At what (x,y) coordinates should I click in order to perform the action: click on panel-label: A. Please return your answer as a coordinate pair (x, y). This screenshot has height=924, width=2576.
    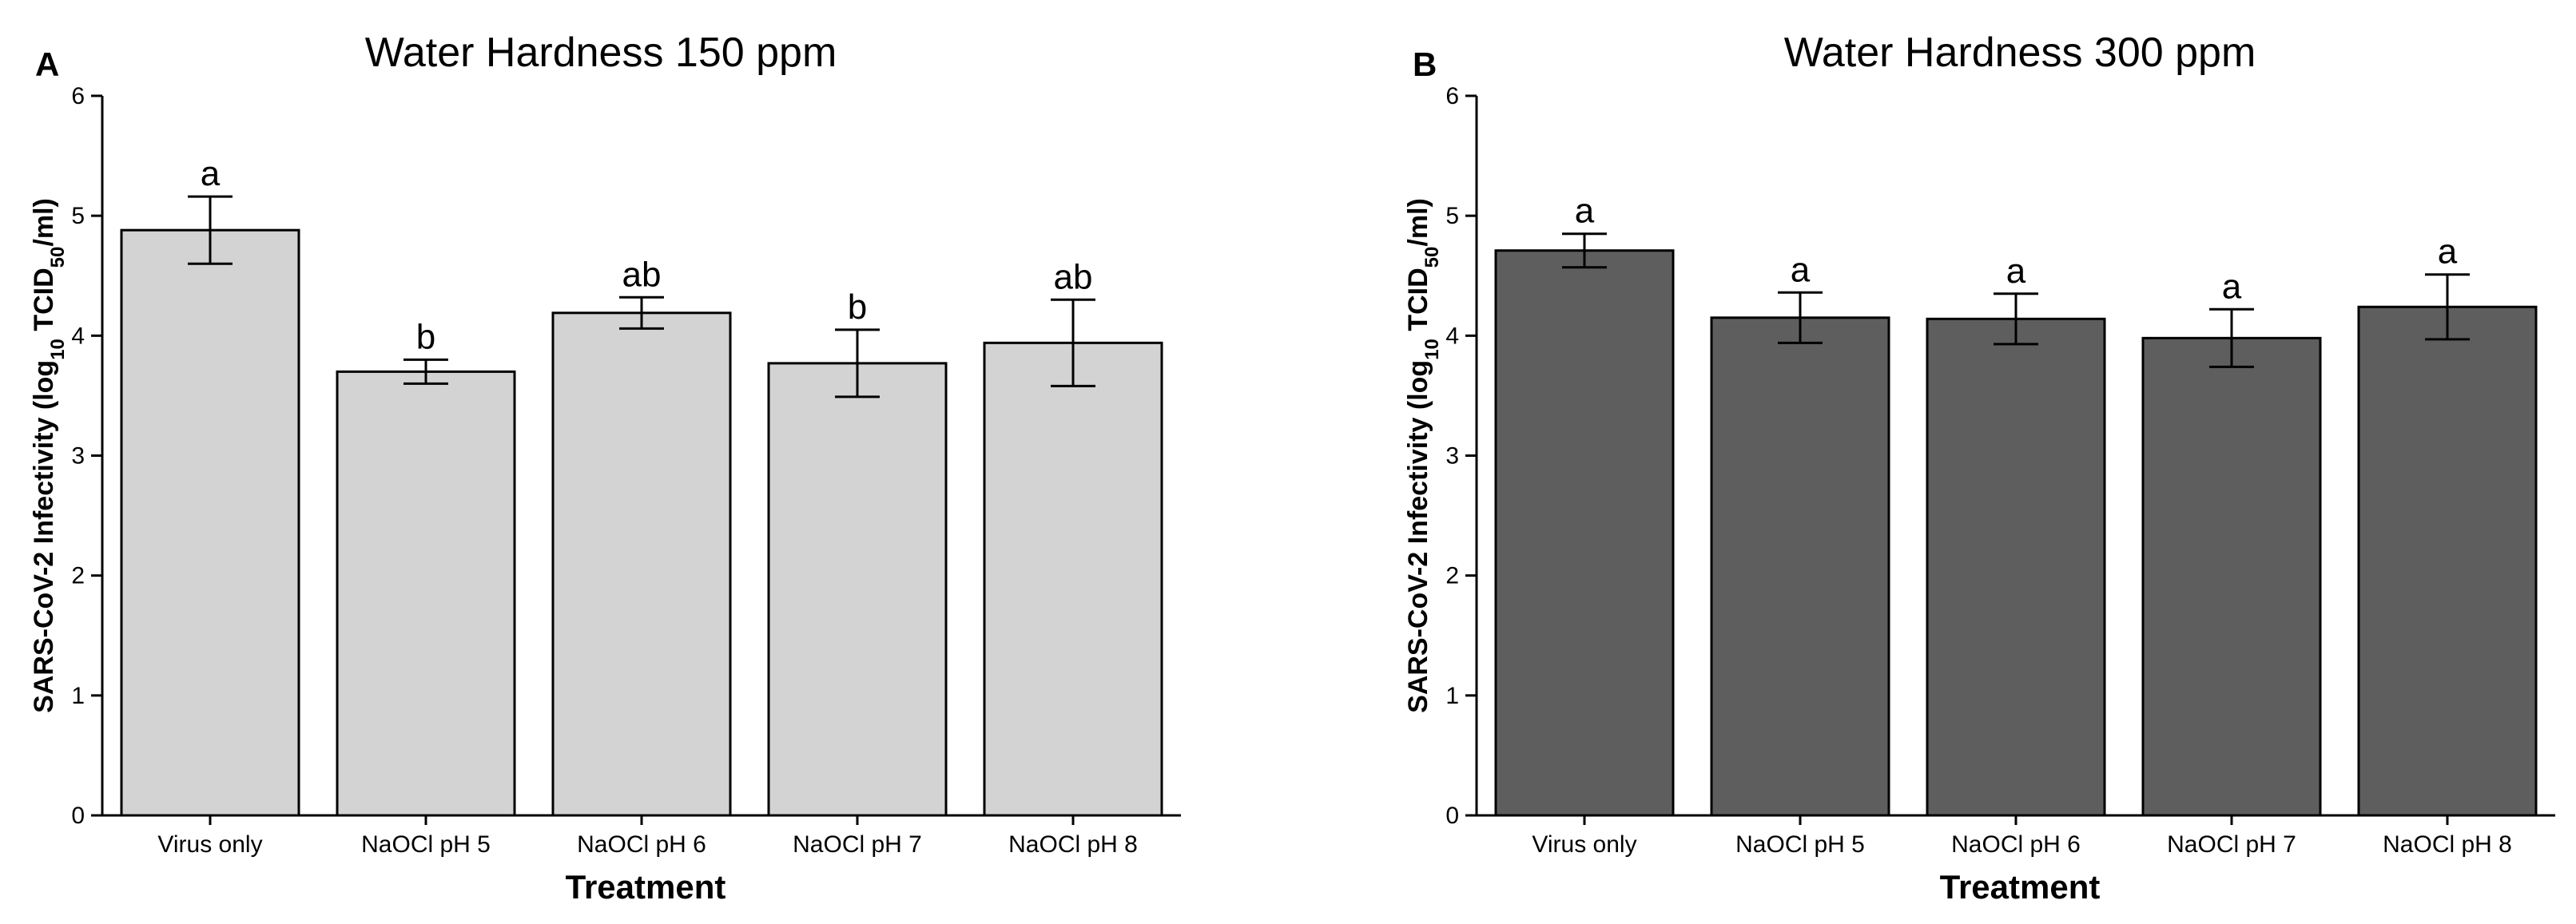
    Looking at the image, I should click on (47, 64).